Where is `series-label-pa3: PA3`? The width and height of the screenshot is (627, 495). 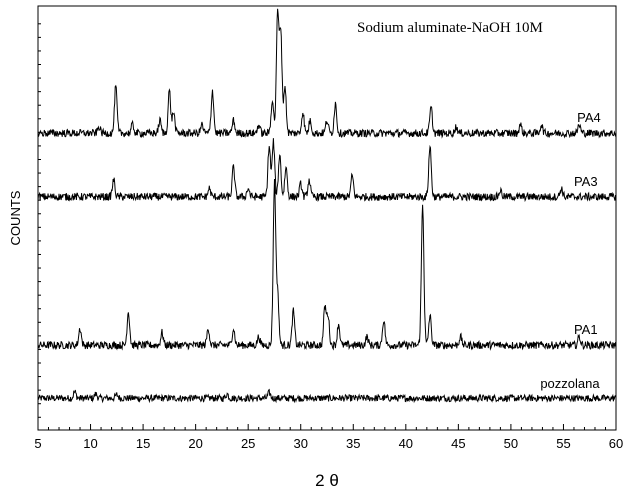
series-label-pa3: PA3 is located at coordinates (586, 181).